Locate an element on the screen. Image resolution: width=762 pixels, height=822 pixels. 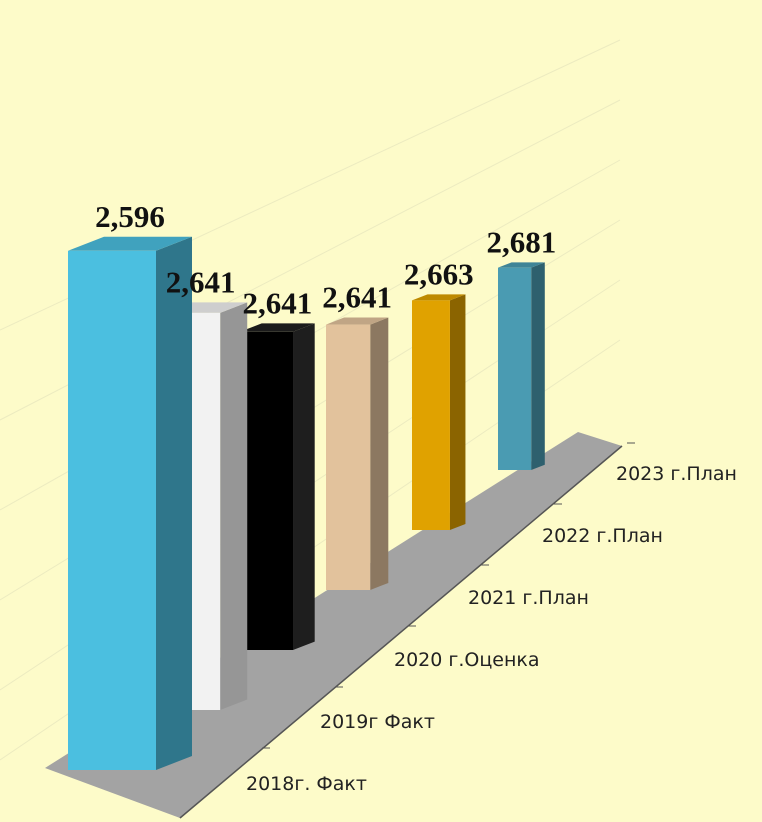
value-label: 2,681 is located at coordinates (522, 241).